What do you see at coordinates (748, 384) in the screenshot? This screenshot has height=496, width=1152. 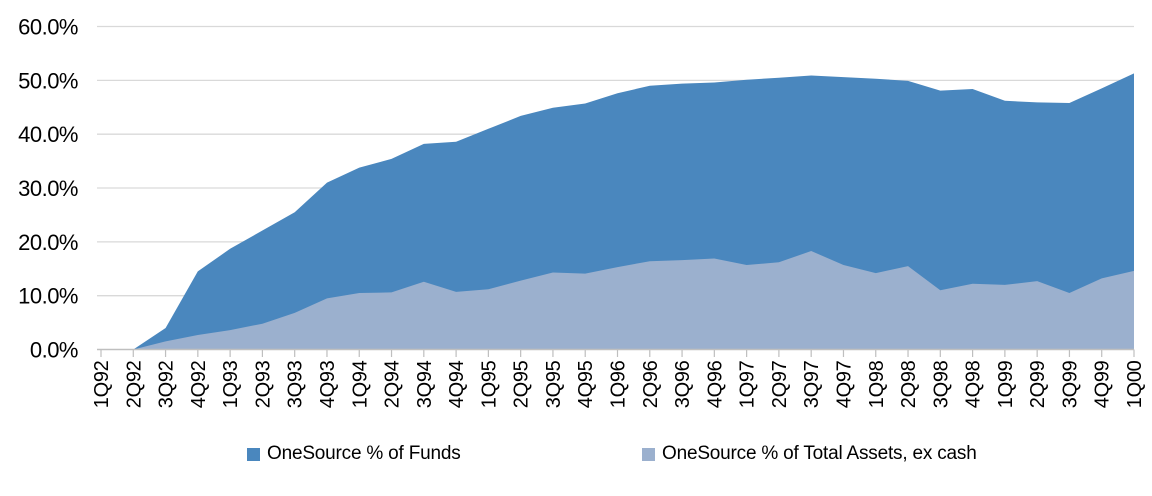 I see `x-axis-label: 1Q97` at bounding box center [748, 384].